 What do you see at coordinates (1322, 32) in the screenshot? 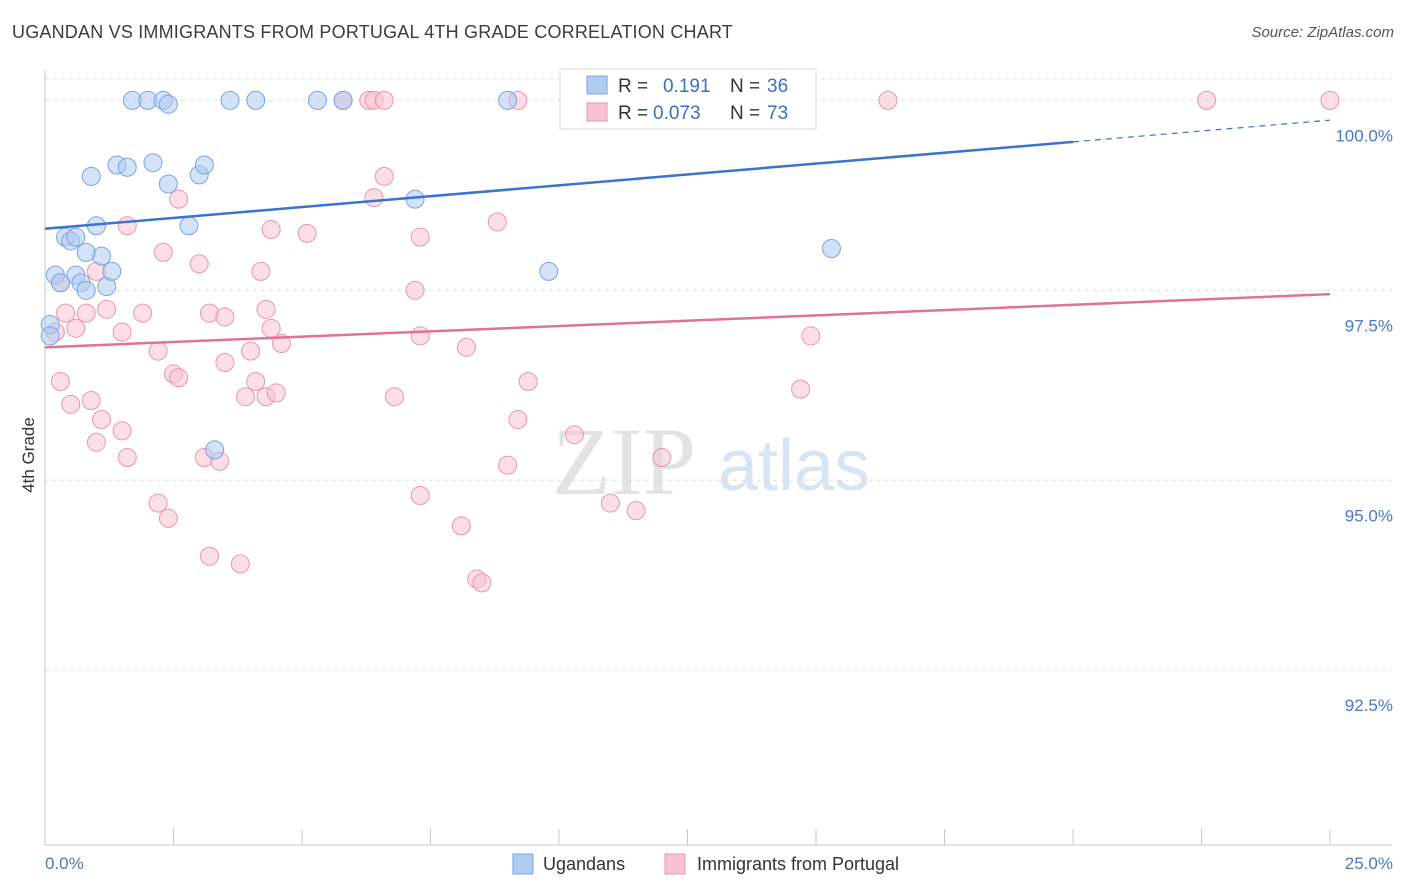
I see `source-label: Source: ZipAtlas.com` at bounding box center [1322, 32].